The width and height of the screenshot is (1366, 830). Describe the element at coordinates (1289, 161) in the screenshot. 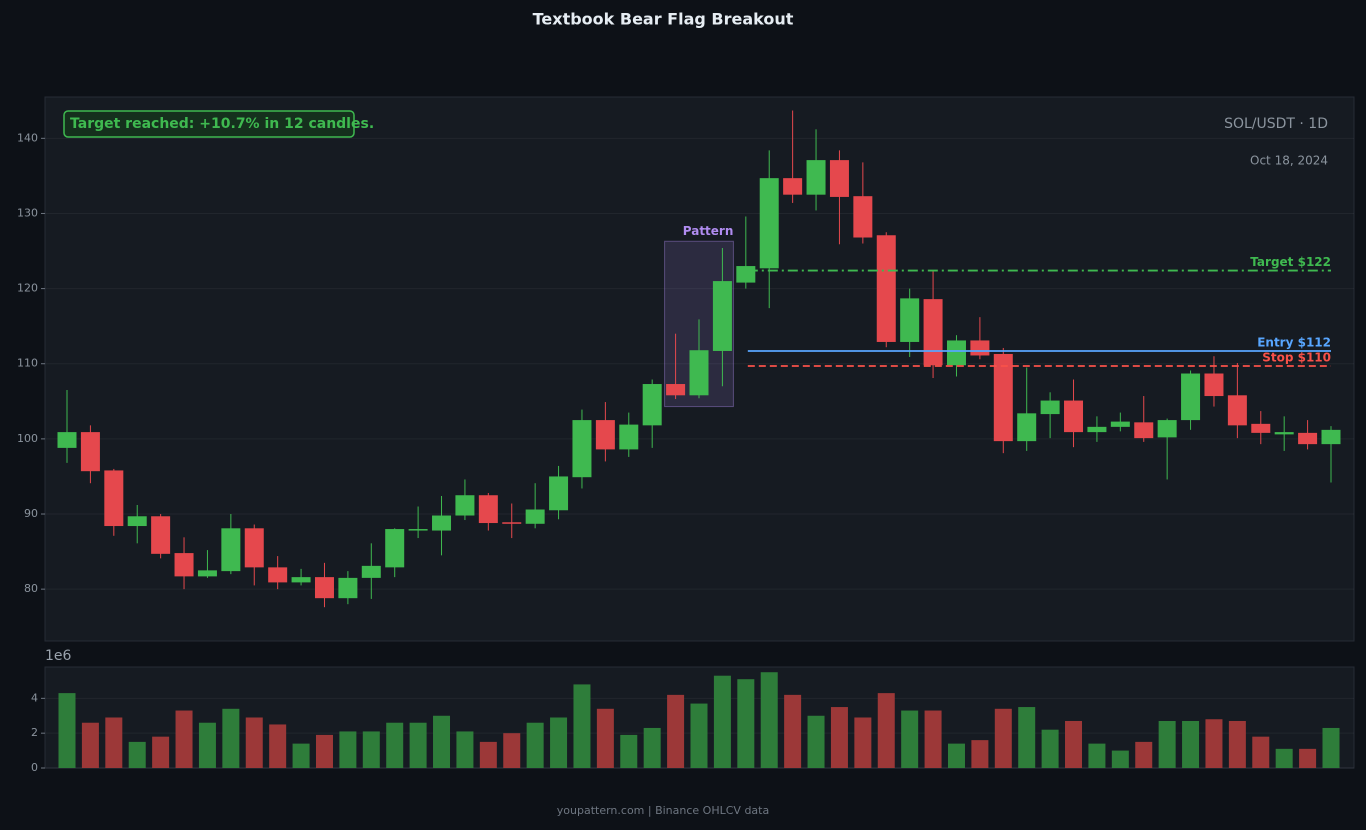

I see `date: Oct 18, 2024` at that location.